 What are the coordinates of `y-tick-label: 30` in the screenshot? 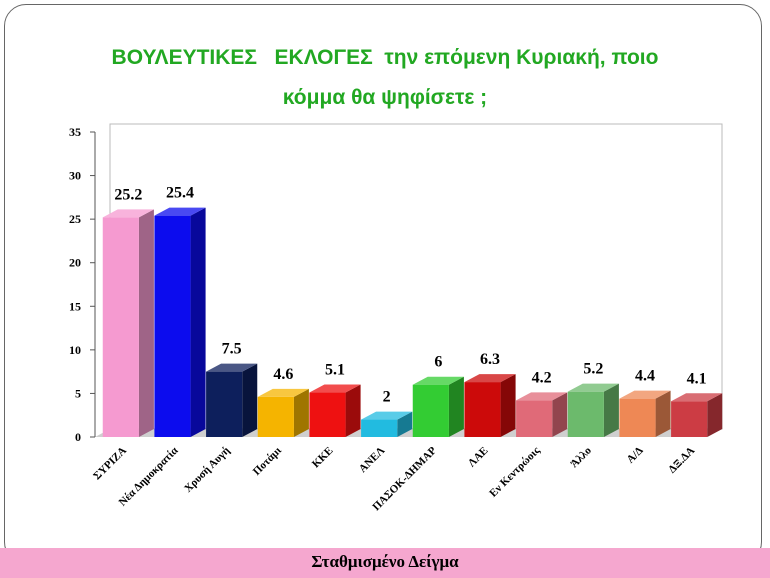 It's located at (75, 176).